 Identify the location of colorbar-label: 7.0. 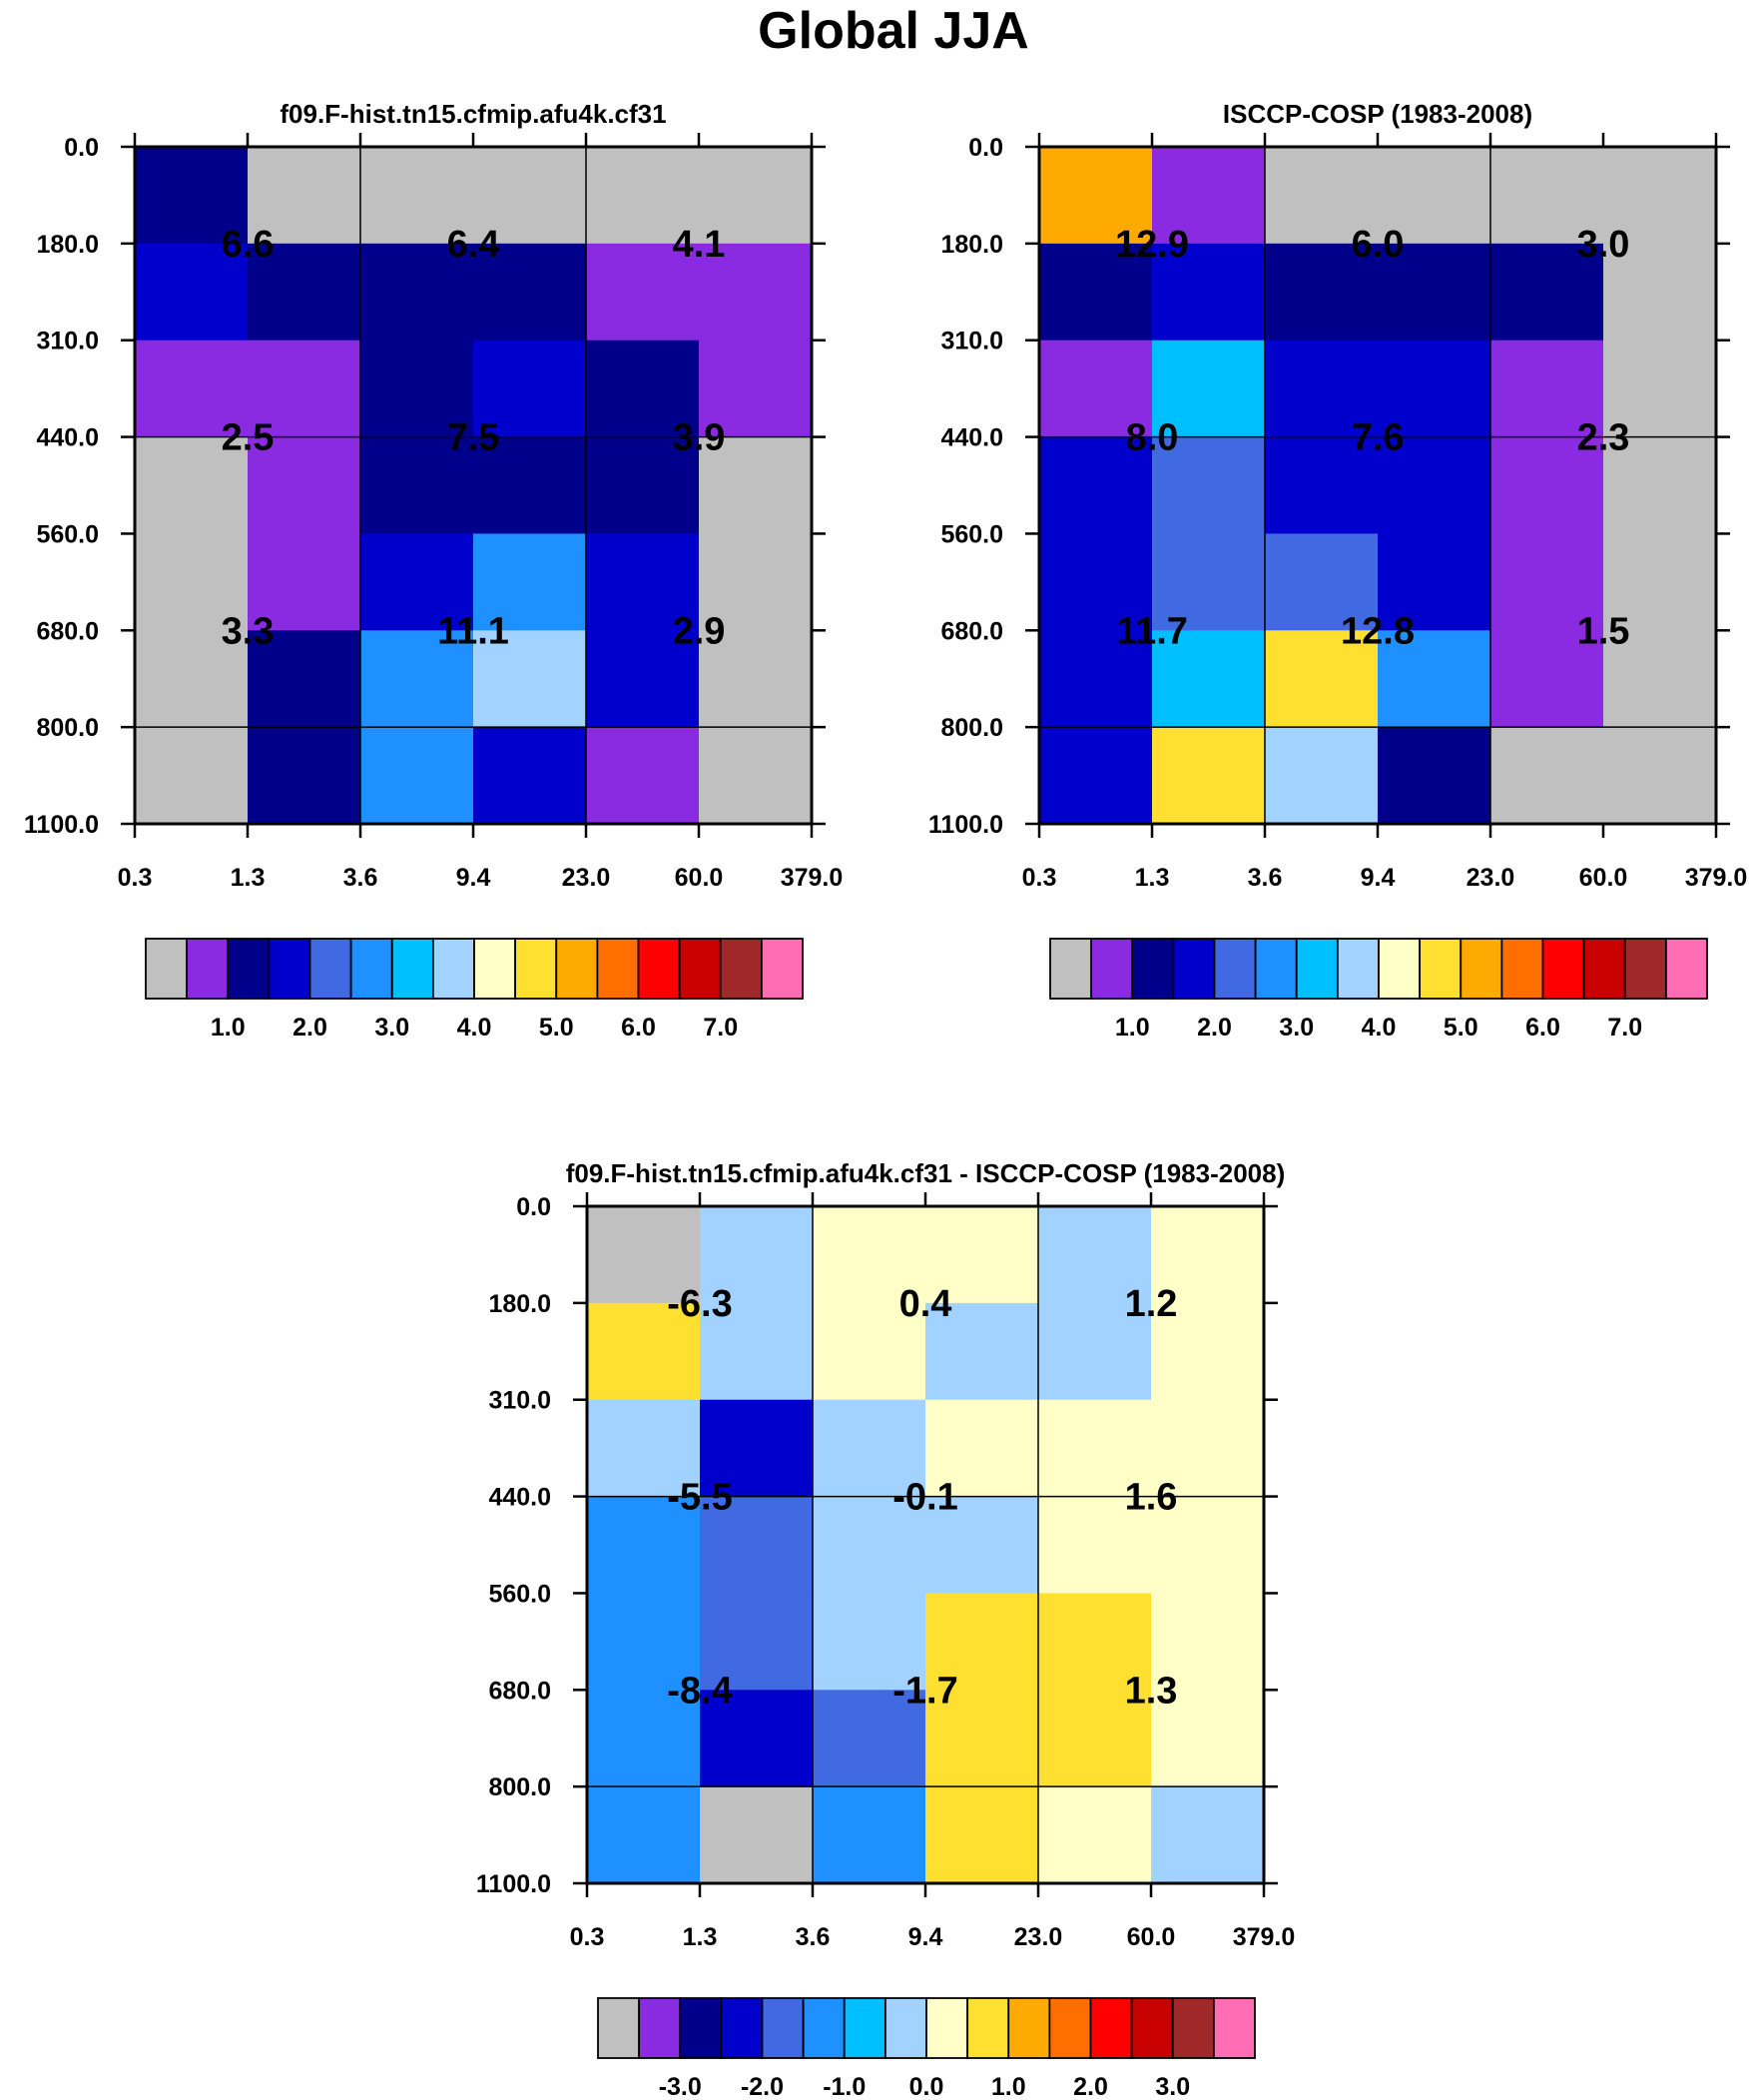
(720, 1028).